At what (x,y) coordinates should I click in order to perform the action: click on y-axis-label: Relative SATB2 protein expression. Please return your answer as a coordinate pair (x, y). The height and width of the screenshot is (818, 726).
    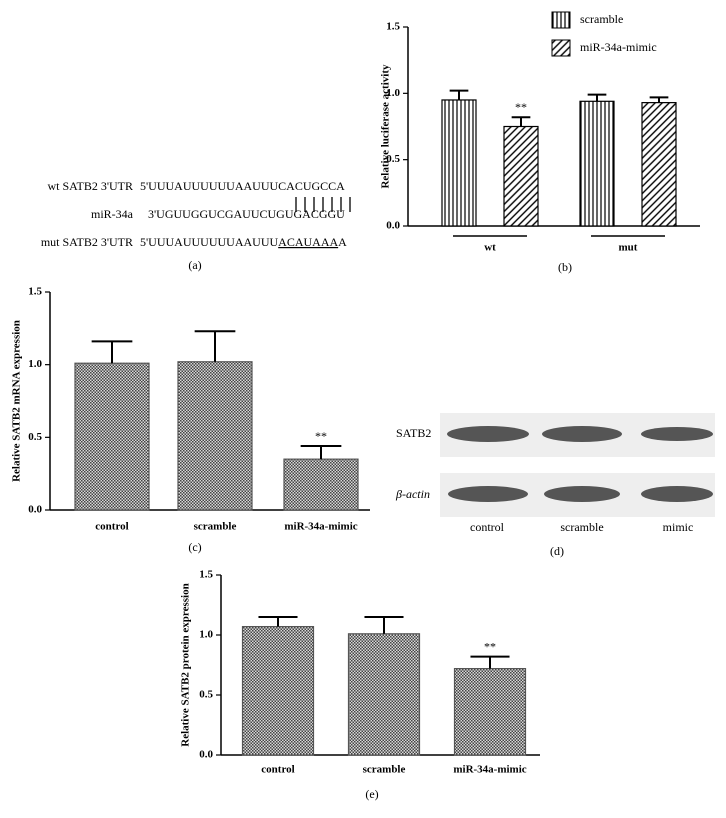
    Looking at the image, I should click on (186, 664).